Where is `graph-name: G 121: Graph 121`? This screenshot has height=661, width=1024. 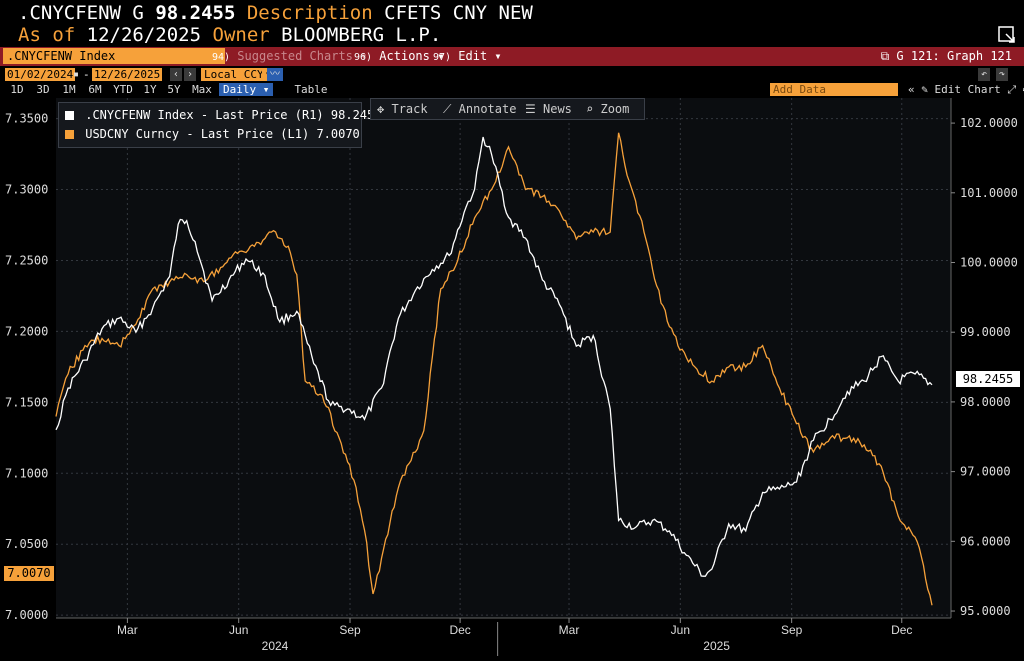 graph-name: G 121: Graph 121 is located at coordinates (954, 56).